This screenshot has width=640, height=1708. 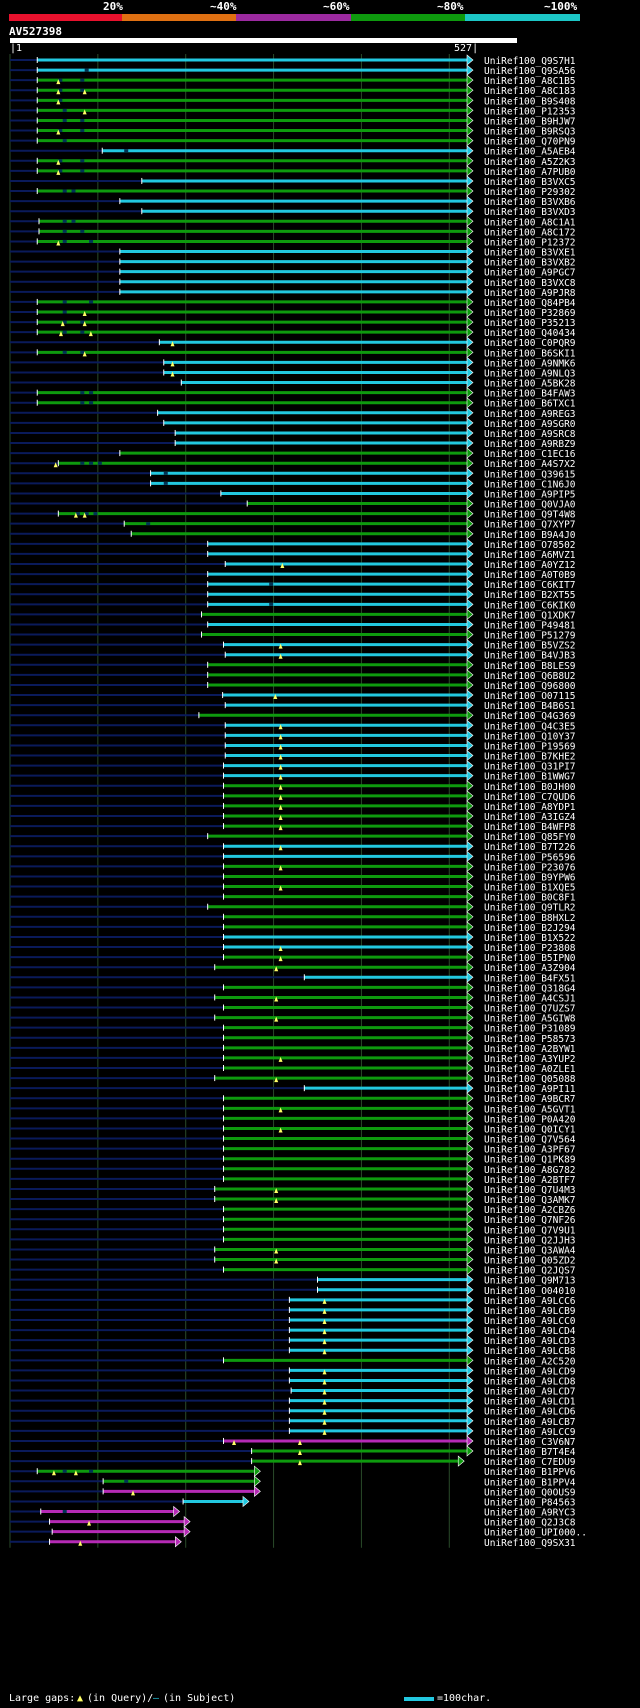 What do you see at coordinates (530, 1039) in the screenshot?
I see `hit-label: UniRef100_P58573` at bounding box center [530, 1039].